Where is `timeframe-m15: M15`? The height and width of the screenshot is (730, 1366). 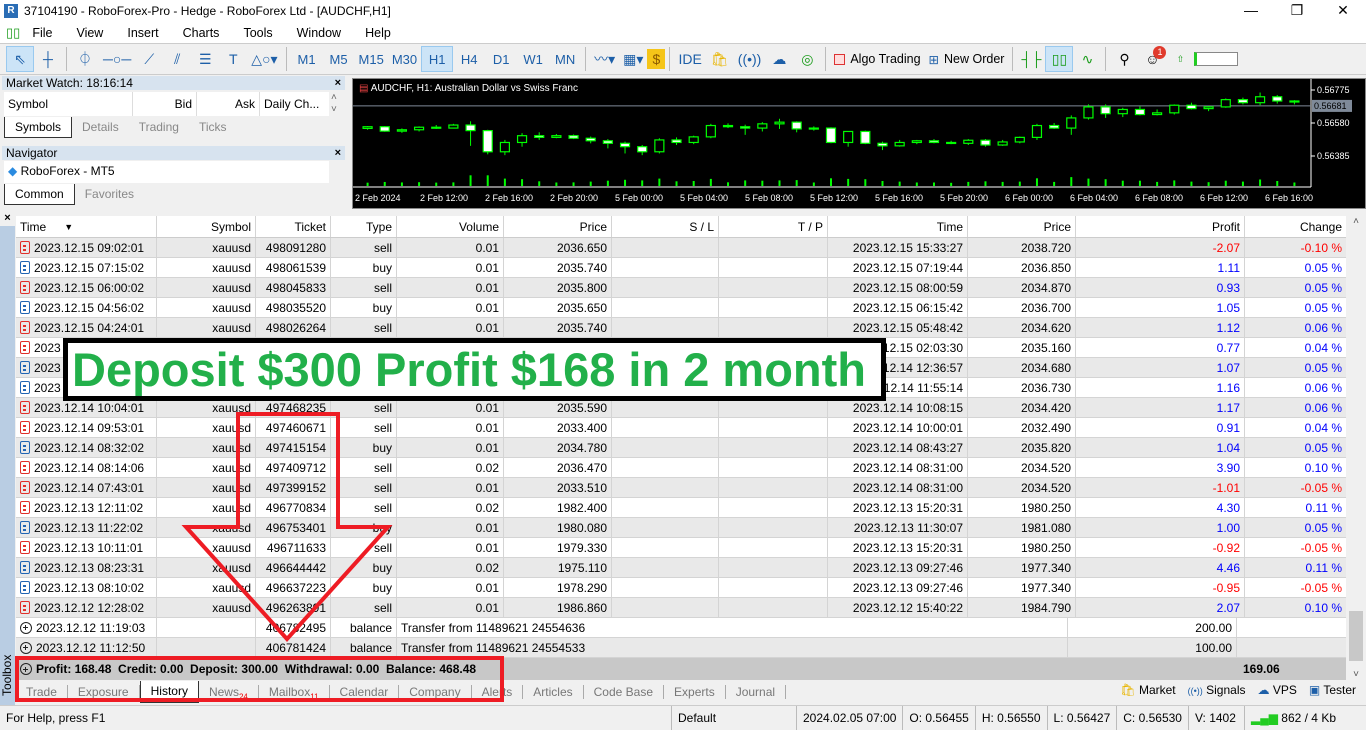
timeframe-m15: M15 is located at coordinates (371, 59).